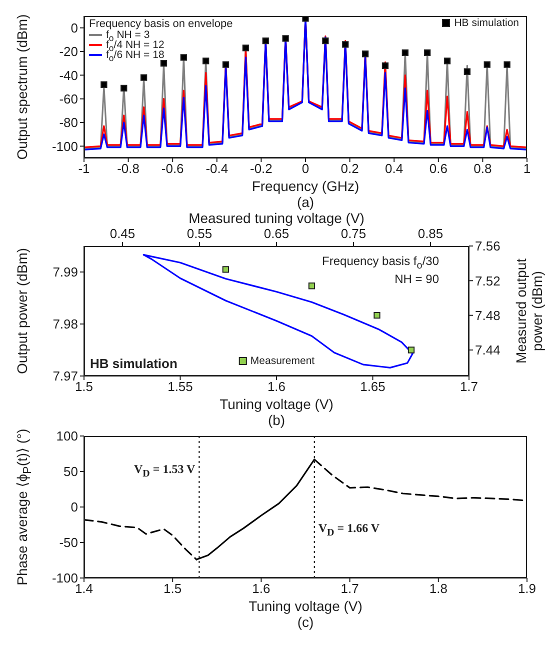 Image resolution: width=555 pixels, height=646 pixels. Describe the element at coordinates (487, 350) in the screenshot. I see `y2-tick-label: 7.44` at that location.